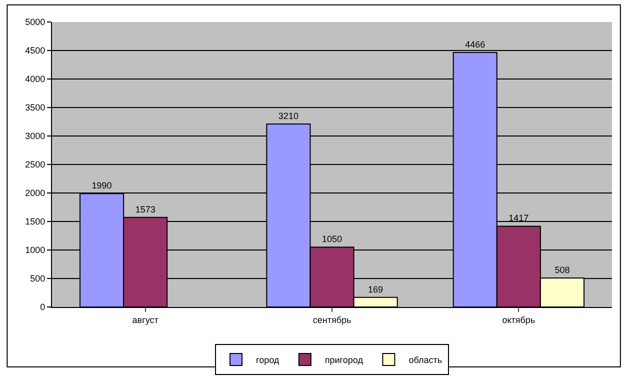 Image resolution: width=624 pixels, height=387 pixels. I want to click on y-tick-label: 3000, so click(35, 136).